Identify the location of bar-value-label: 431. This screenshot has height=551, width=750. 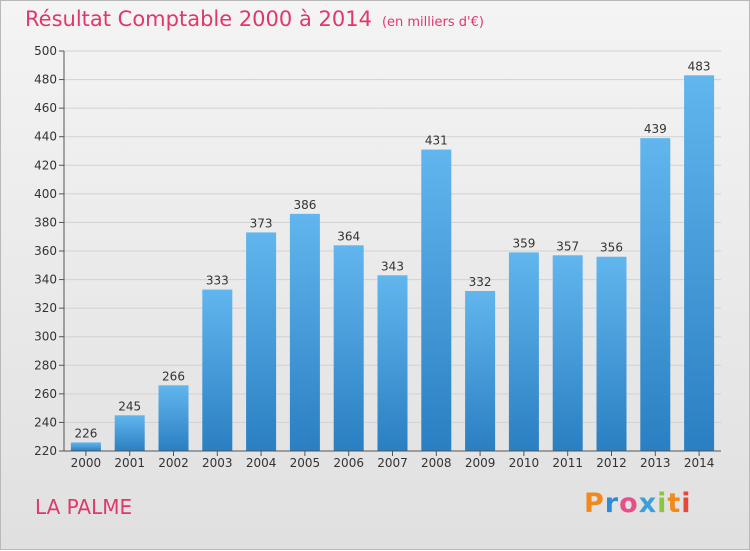
(436, 141).